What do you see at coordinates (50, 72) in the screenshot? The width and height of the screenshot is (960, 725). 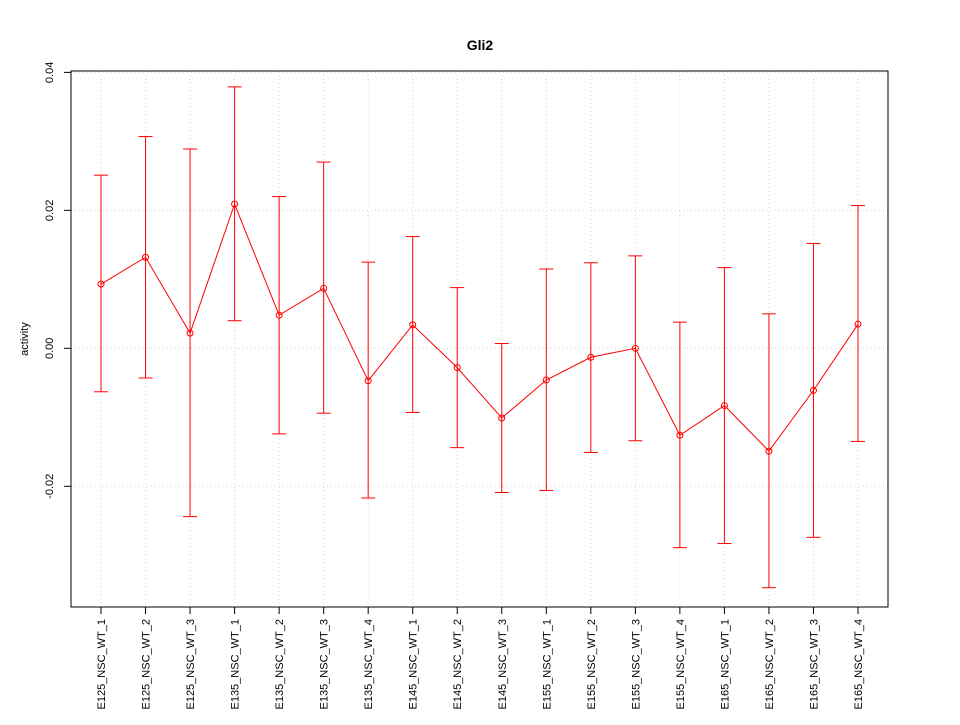 I see `y-tick-label: 0.04` at bounding box center [50, 72].